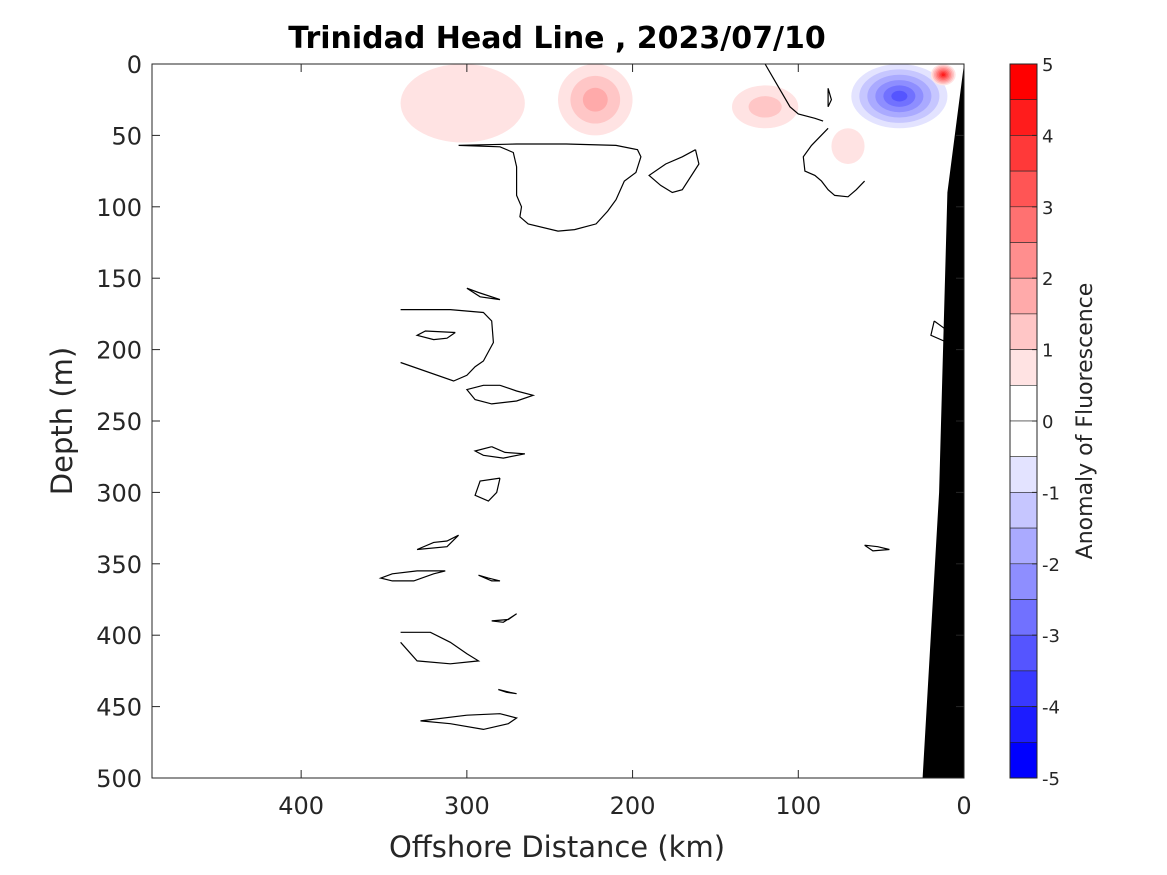  I want to click on y-tick-label: 450, so click(119, 708).